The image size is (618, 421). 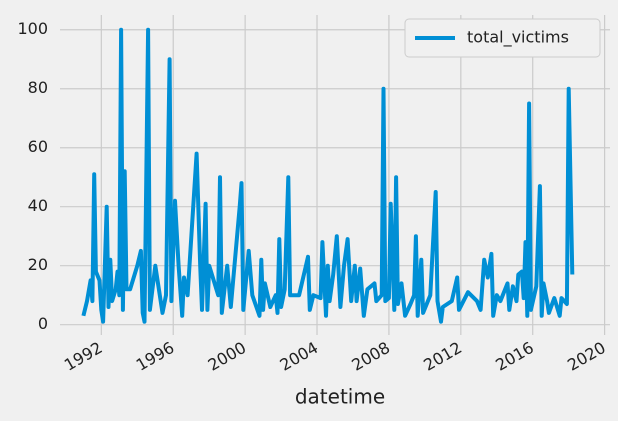 I want to click on y-tick-label: 80, so click(x=38, y=87).